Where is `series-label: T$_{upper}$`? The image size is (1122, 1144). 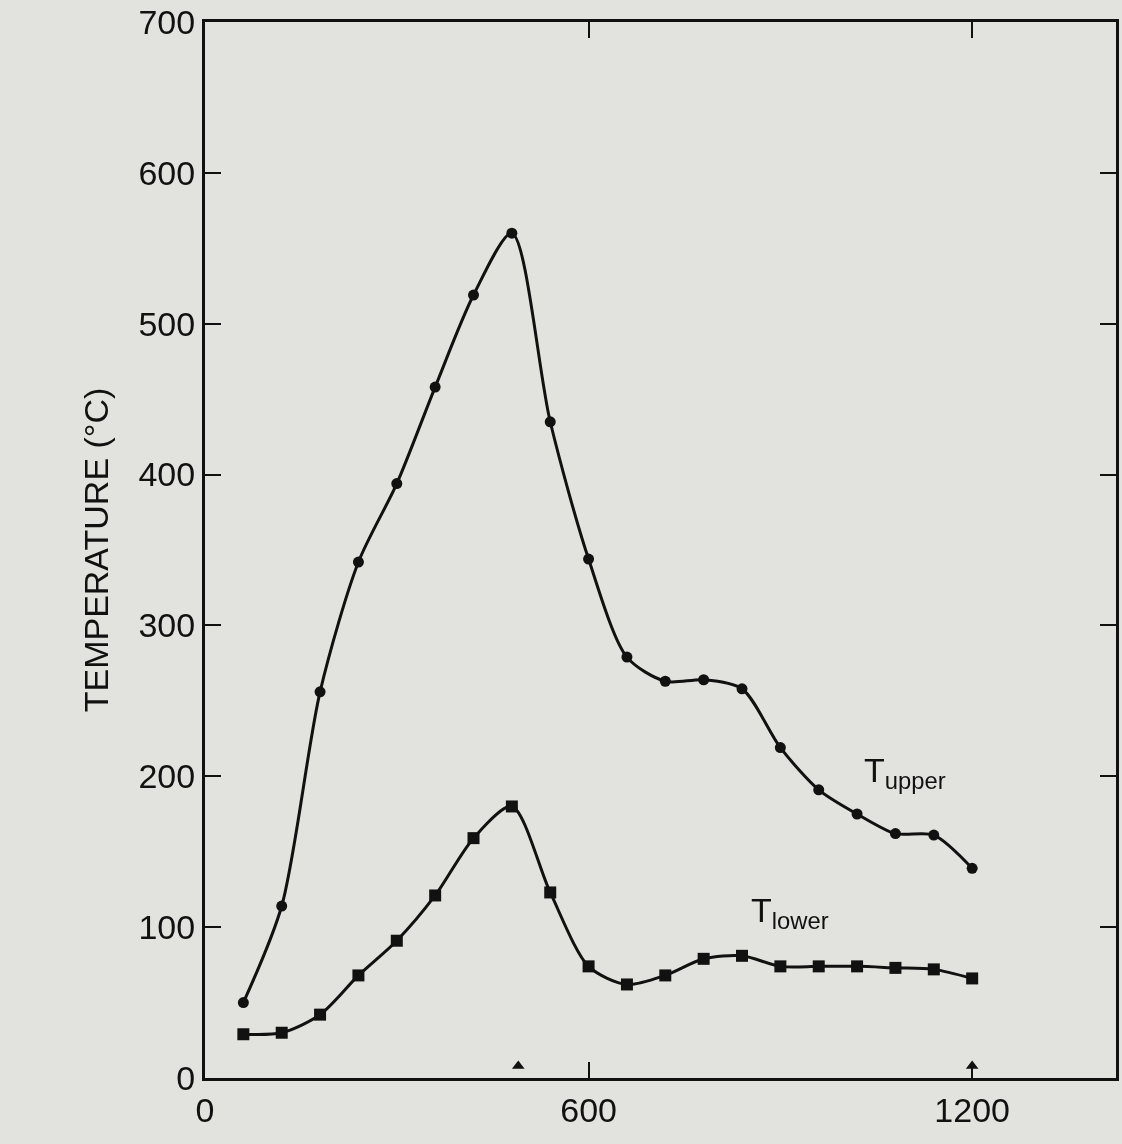 series-label: T$_{upper}$ is located at coordinates (905, 773).